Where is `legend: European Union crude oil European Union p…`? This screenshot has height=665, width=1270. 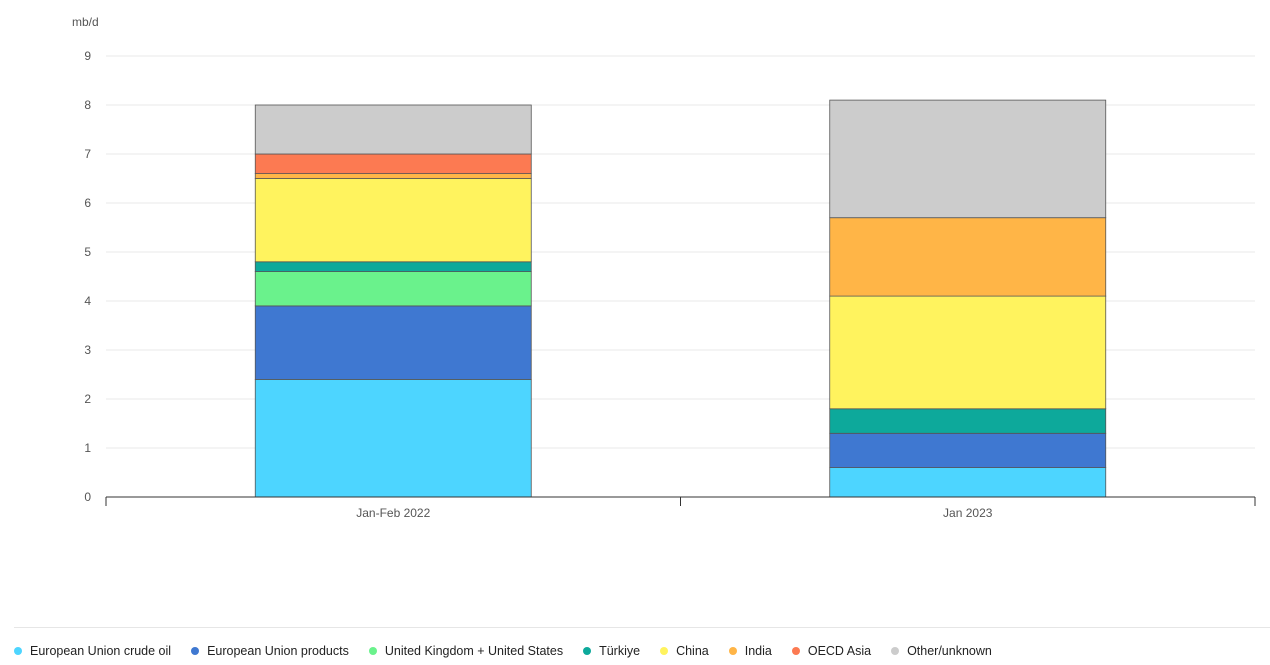
legend: European Union crude oil European Union p… is located at coordinates (513, 651).